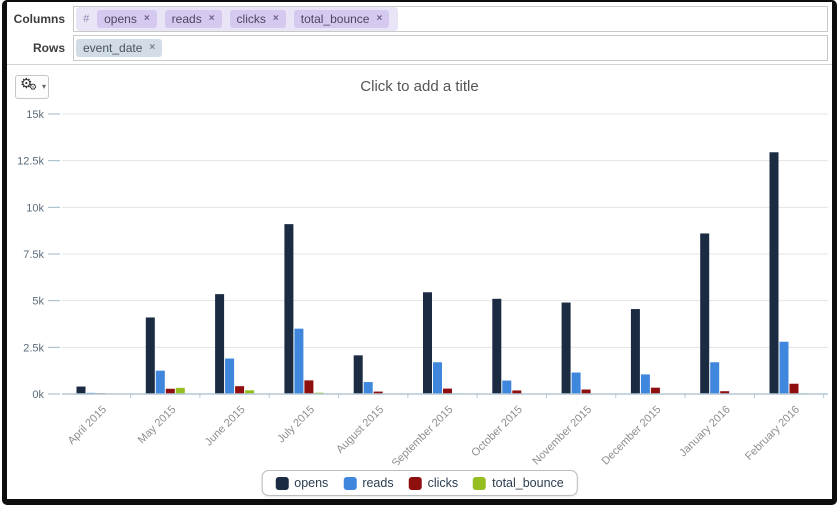 The width and height of the screenshot is (840, 510). Describe the element at coordinates (39, 19) in the screenshot. I see `columns-label: Columns` at that location.